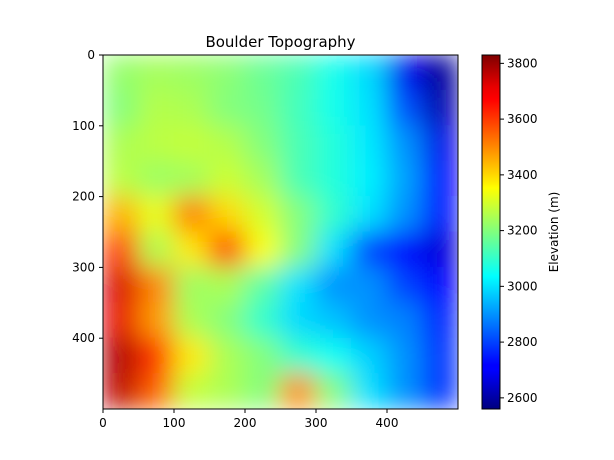  I want to click on x-axis: 0 100 200 300 400, so click(248, 419).